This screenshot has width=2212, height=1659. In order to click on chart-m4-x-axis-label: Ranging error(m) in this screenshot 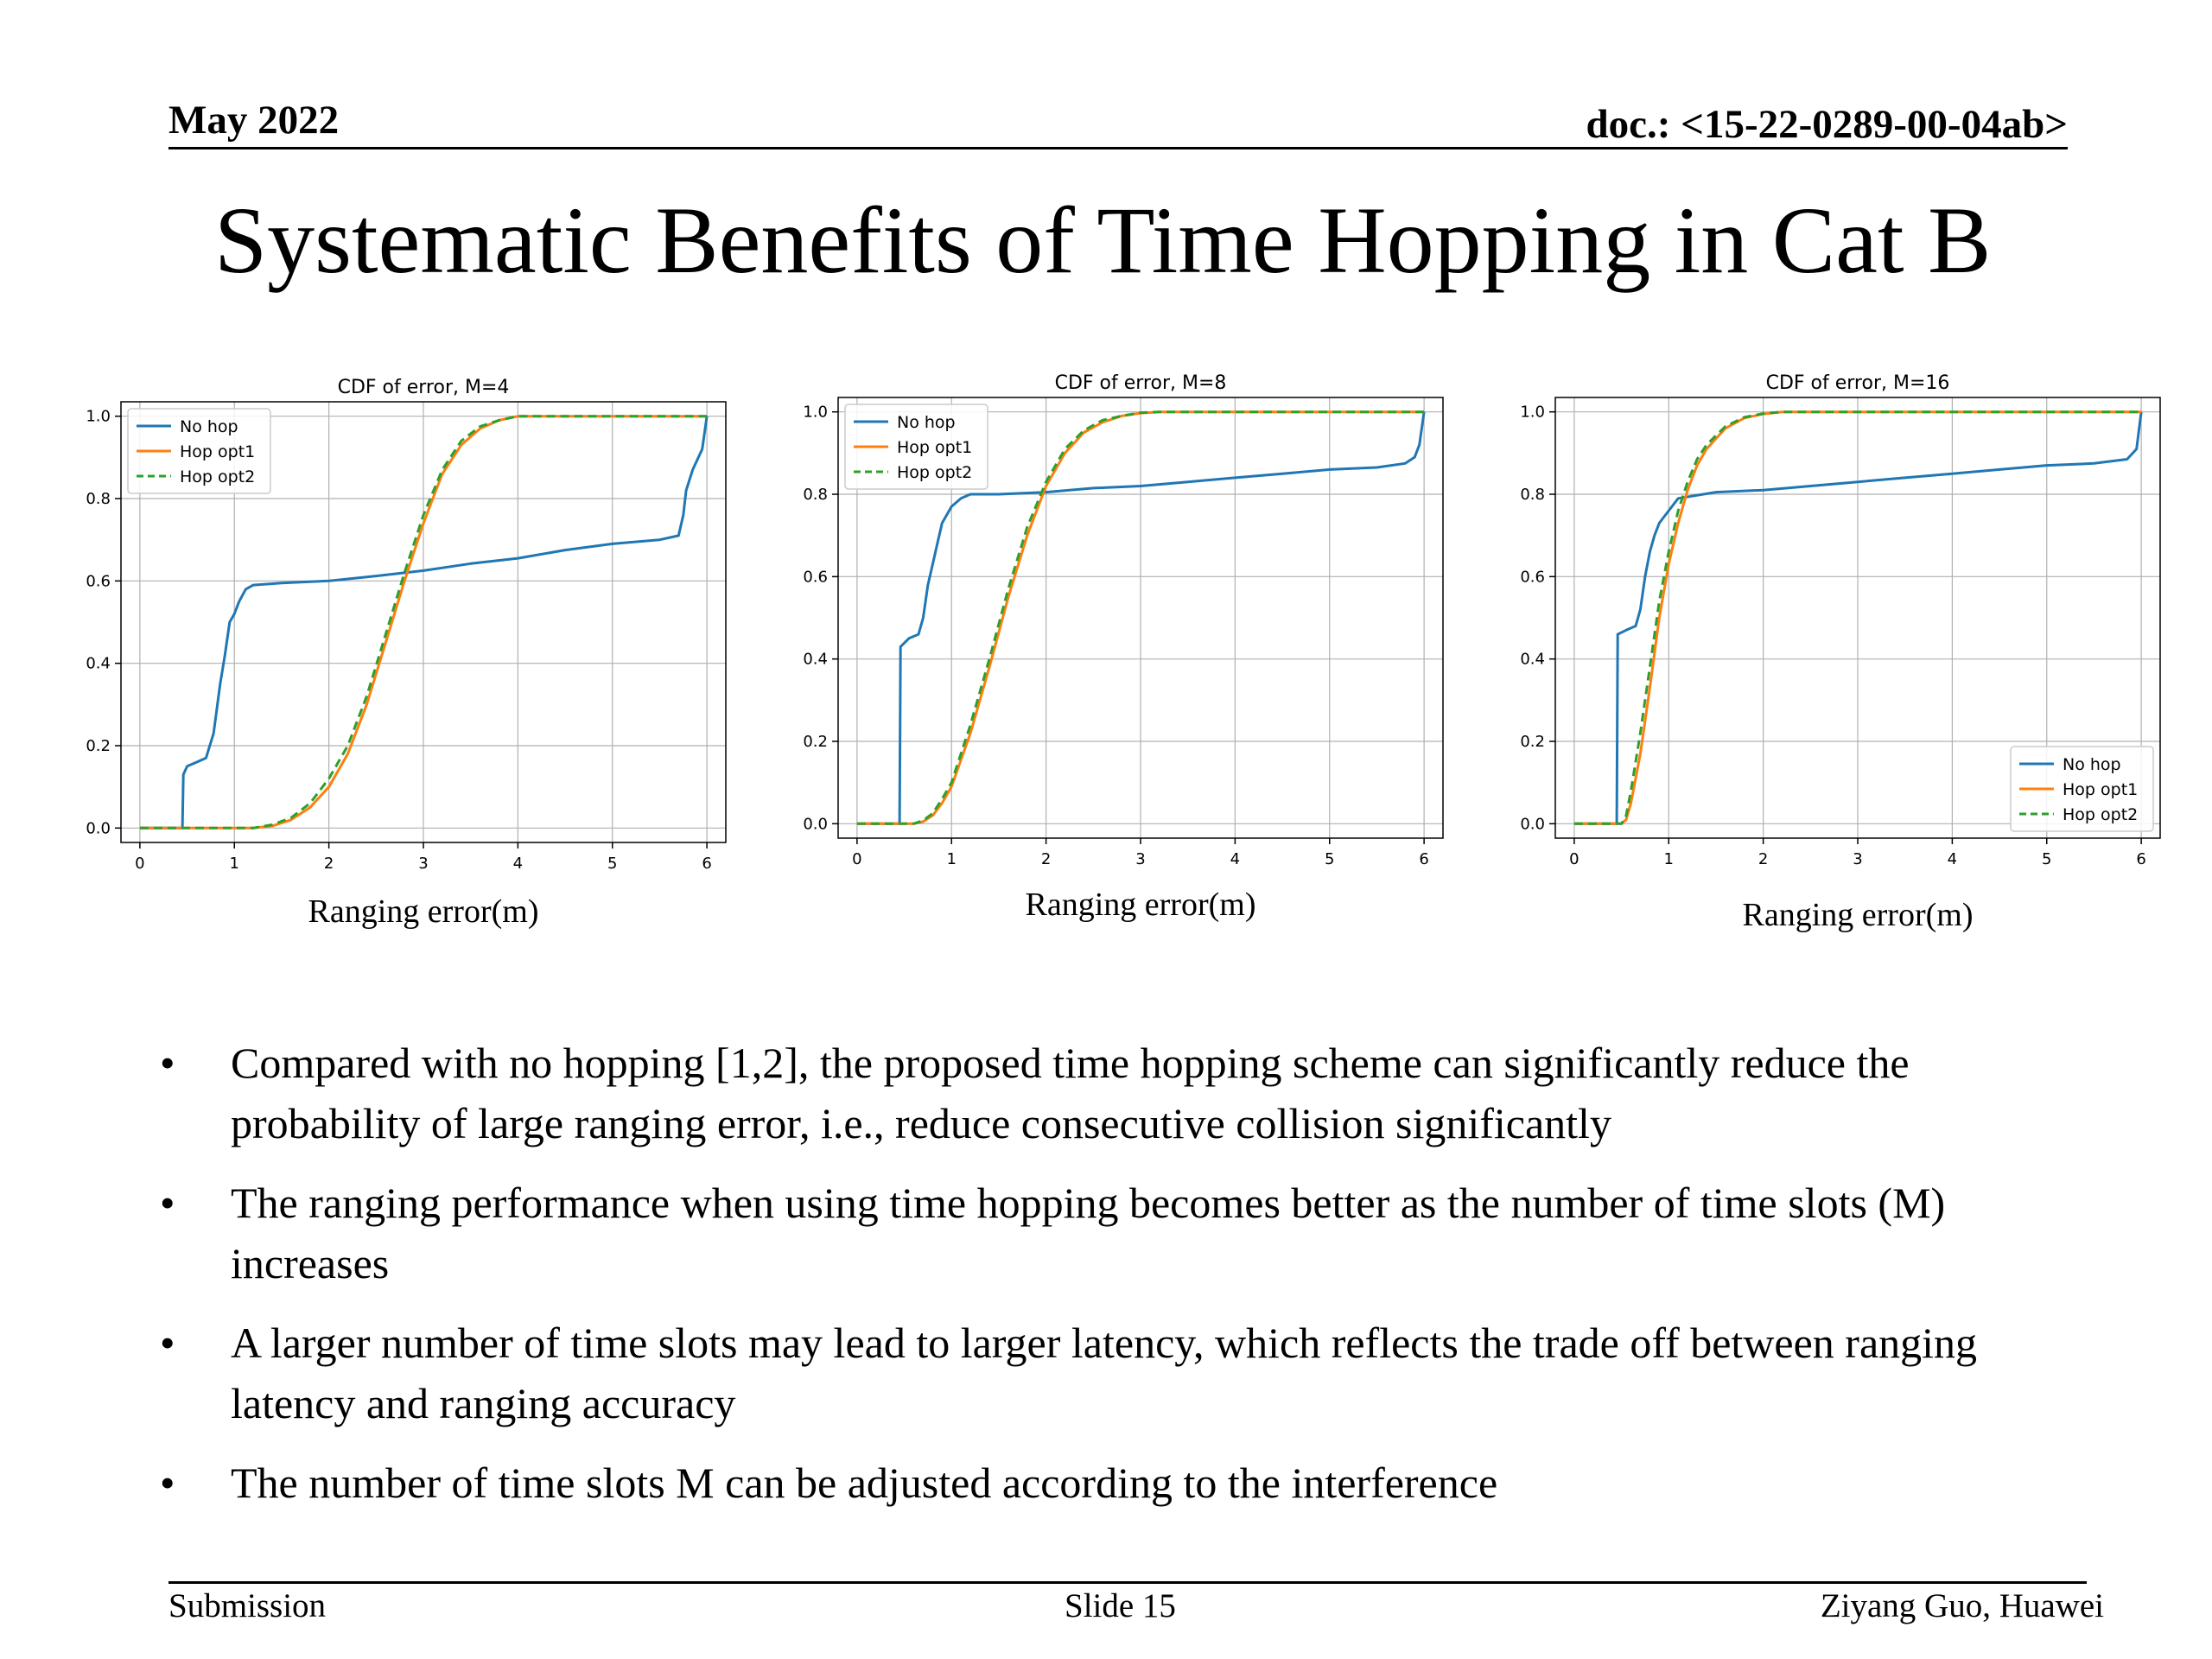, I will do `click(423, 911)`.